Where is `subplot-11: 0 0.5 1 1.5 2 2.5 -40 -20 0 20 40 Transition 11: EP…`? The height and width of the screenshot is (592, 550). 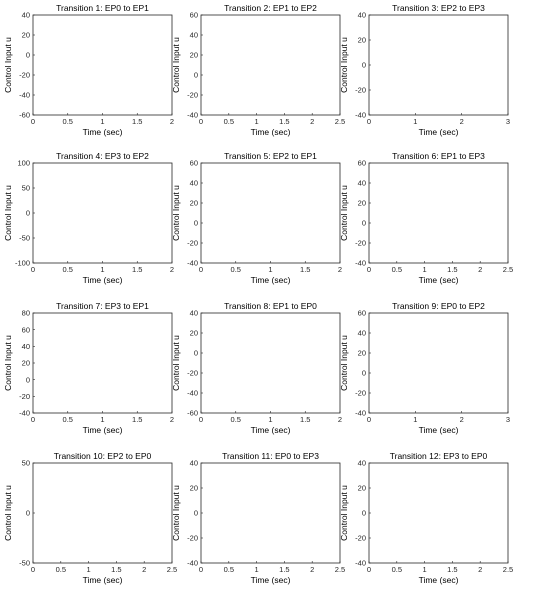
subplot-11: 0 0.5 1 1.5 2 2.5 -40 -20 0 20 40 Transition 11: EP… is located at coordinates (258, 518).